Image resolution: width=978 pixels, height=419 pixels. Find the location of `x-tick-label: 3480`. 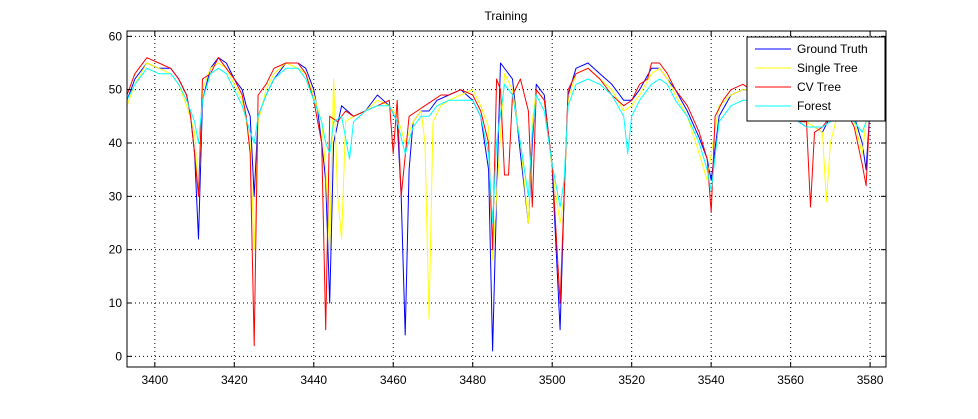

x-tick-label: 3480 is located at coordinates (472, 380).